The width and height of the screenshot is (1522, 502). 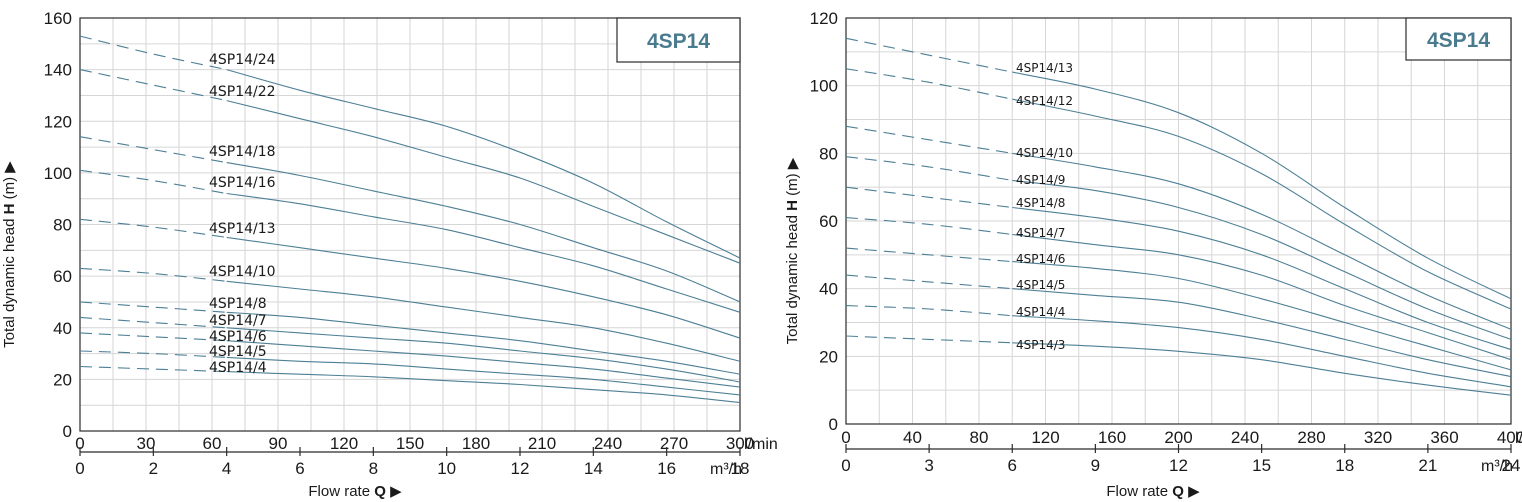 I want to click on y-tick-label: 40, so click(x=62, y=328).